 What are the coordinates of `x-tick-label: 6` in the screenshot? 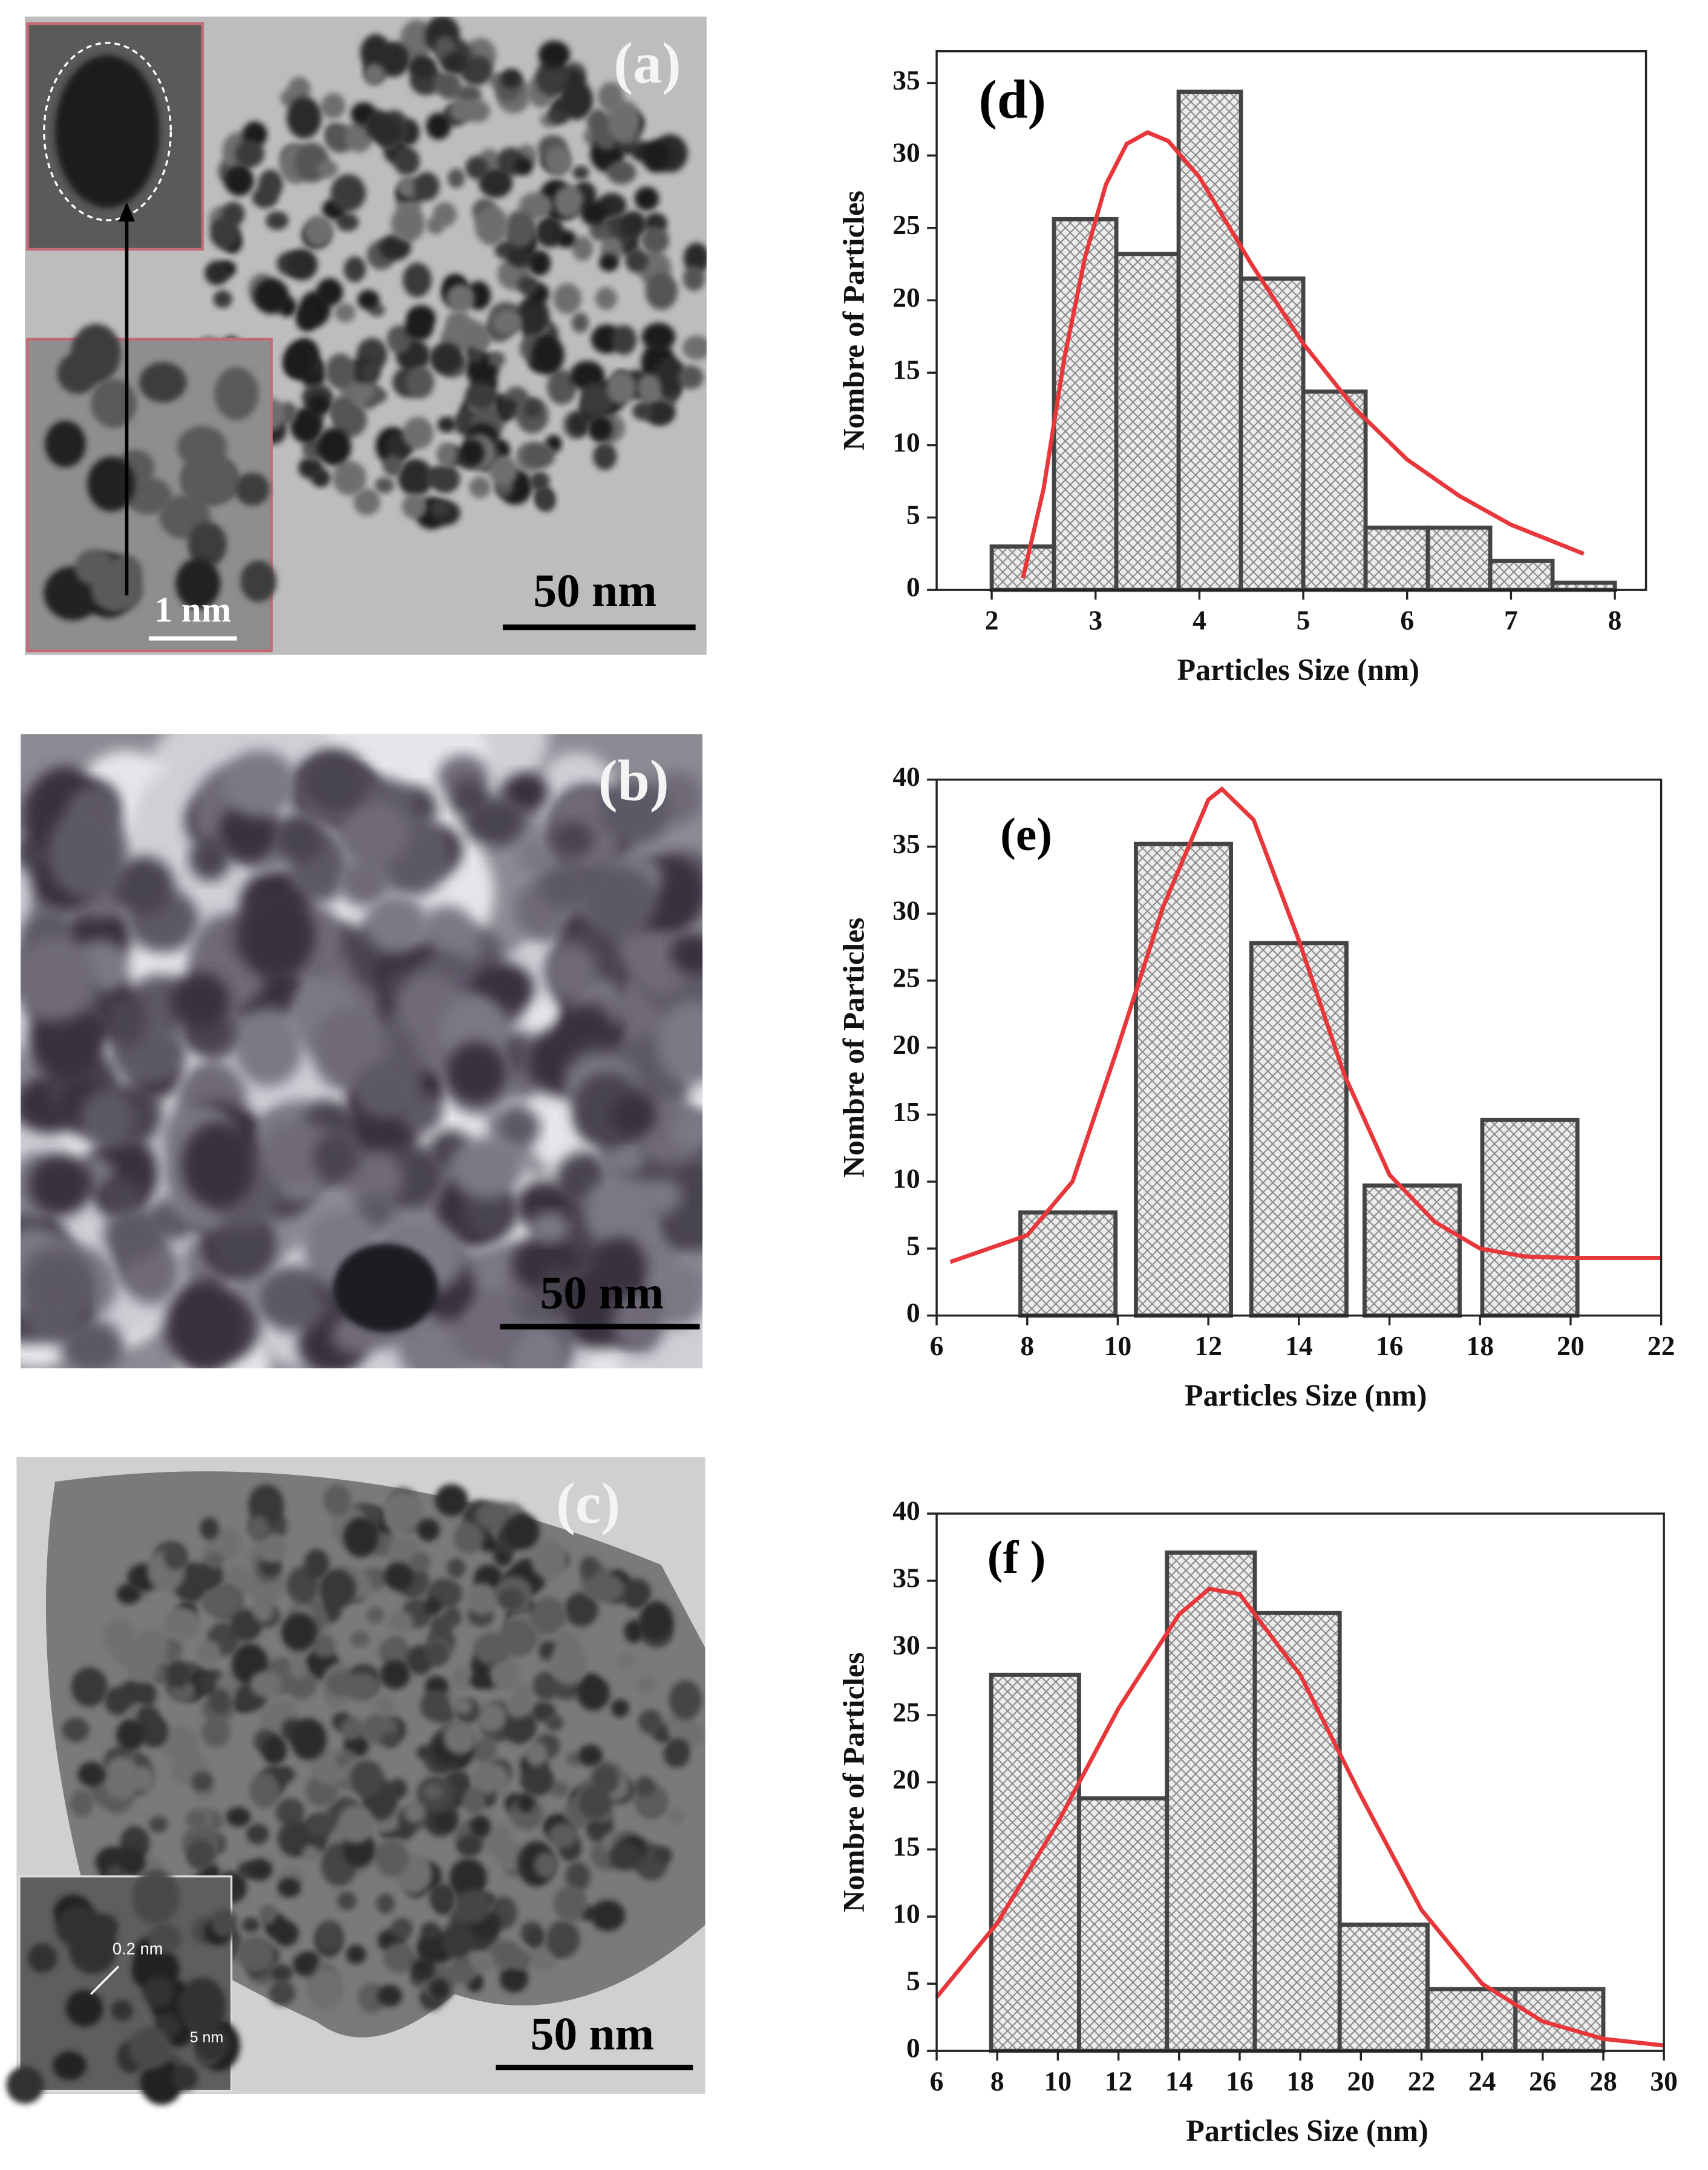 It's located at (937, 2080).